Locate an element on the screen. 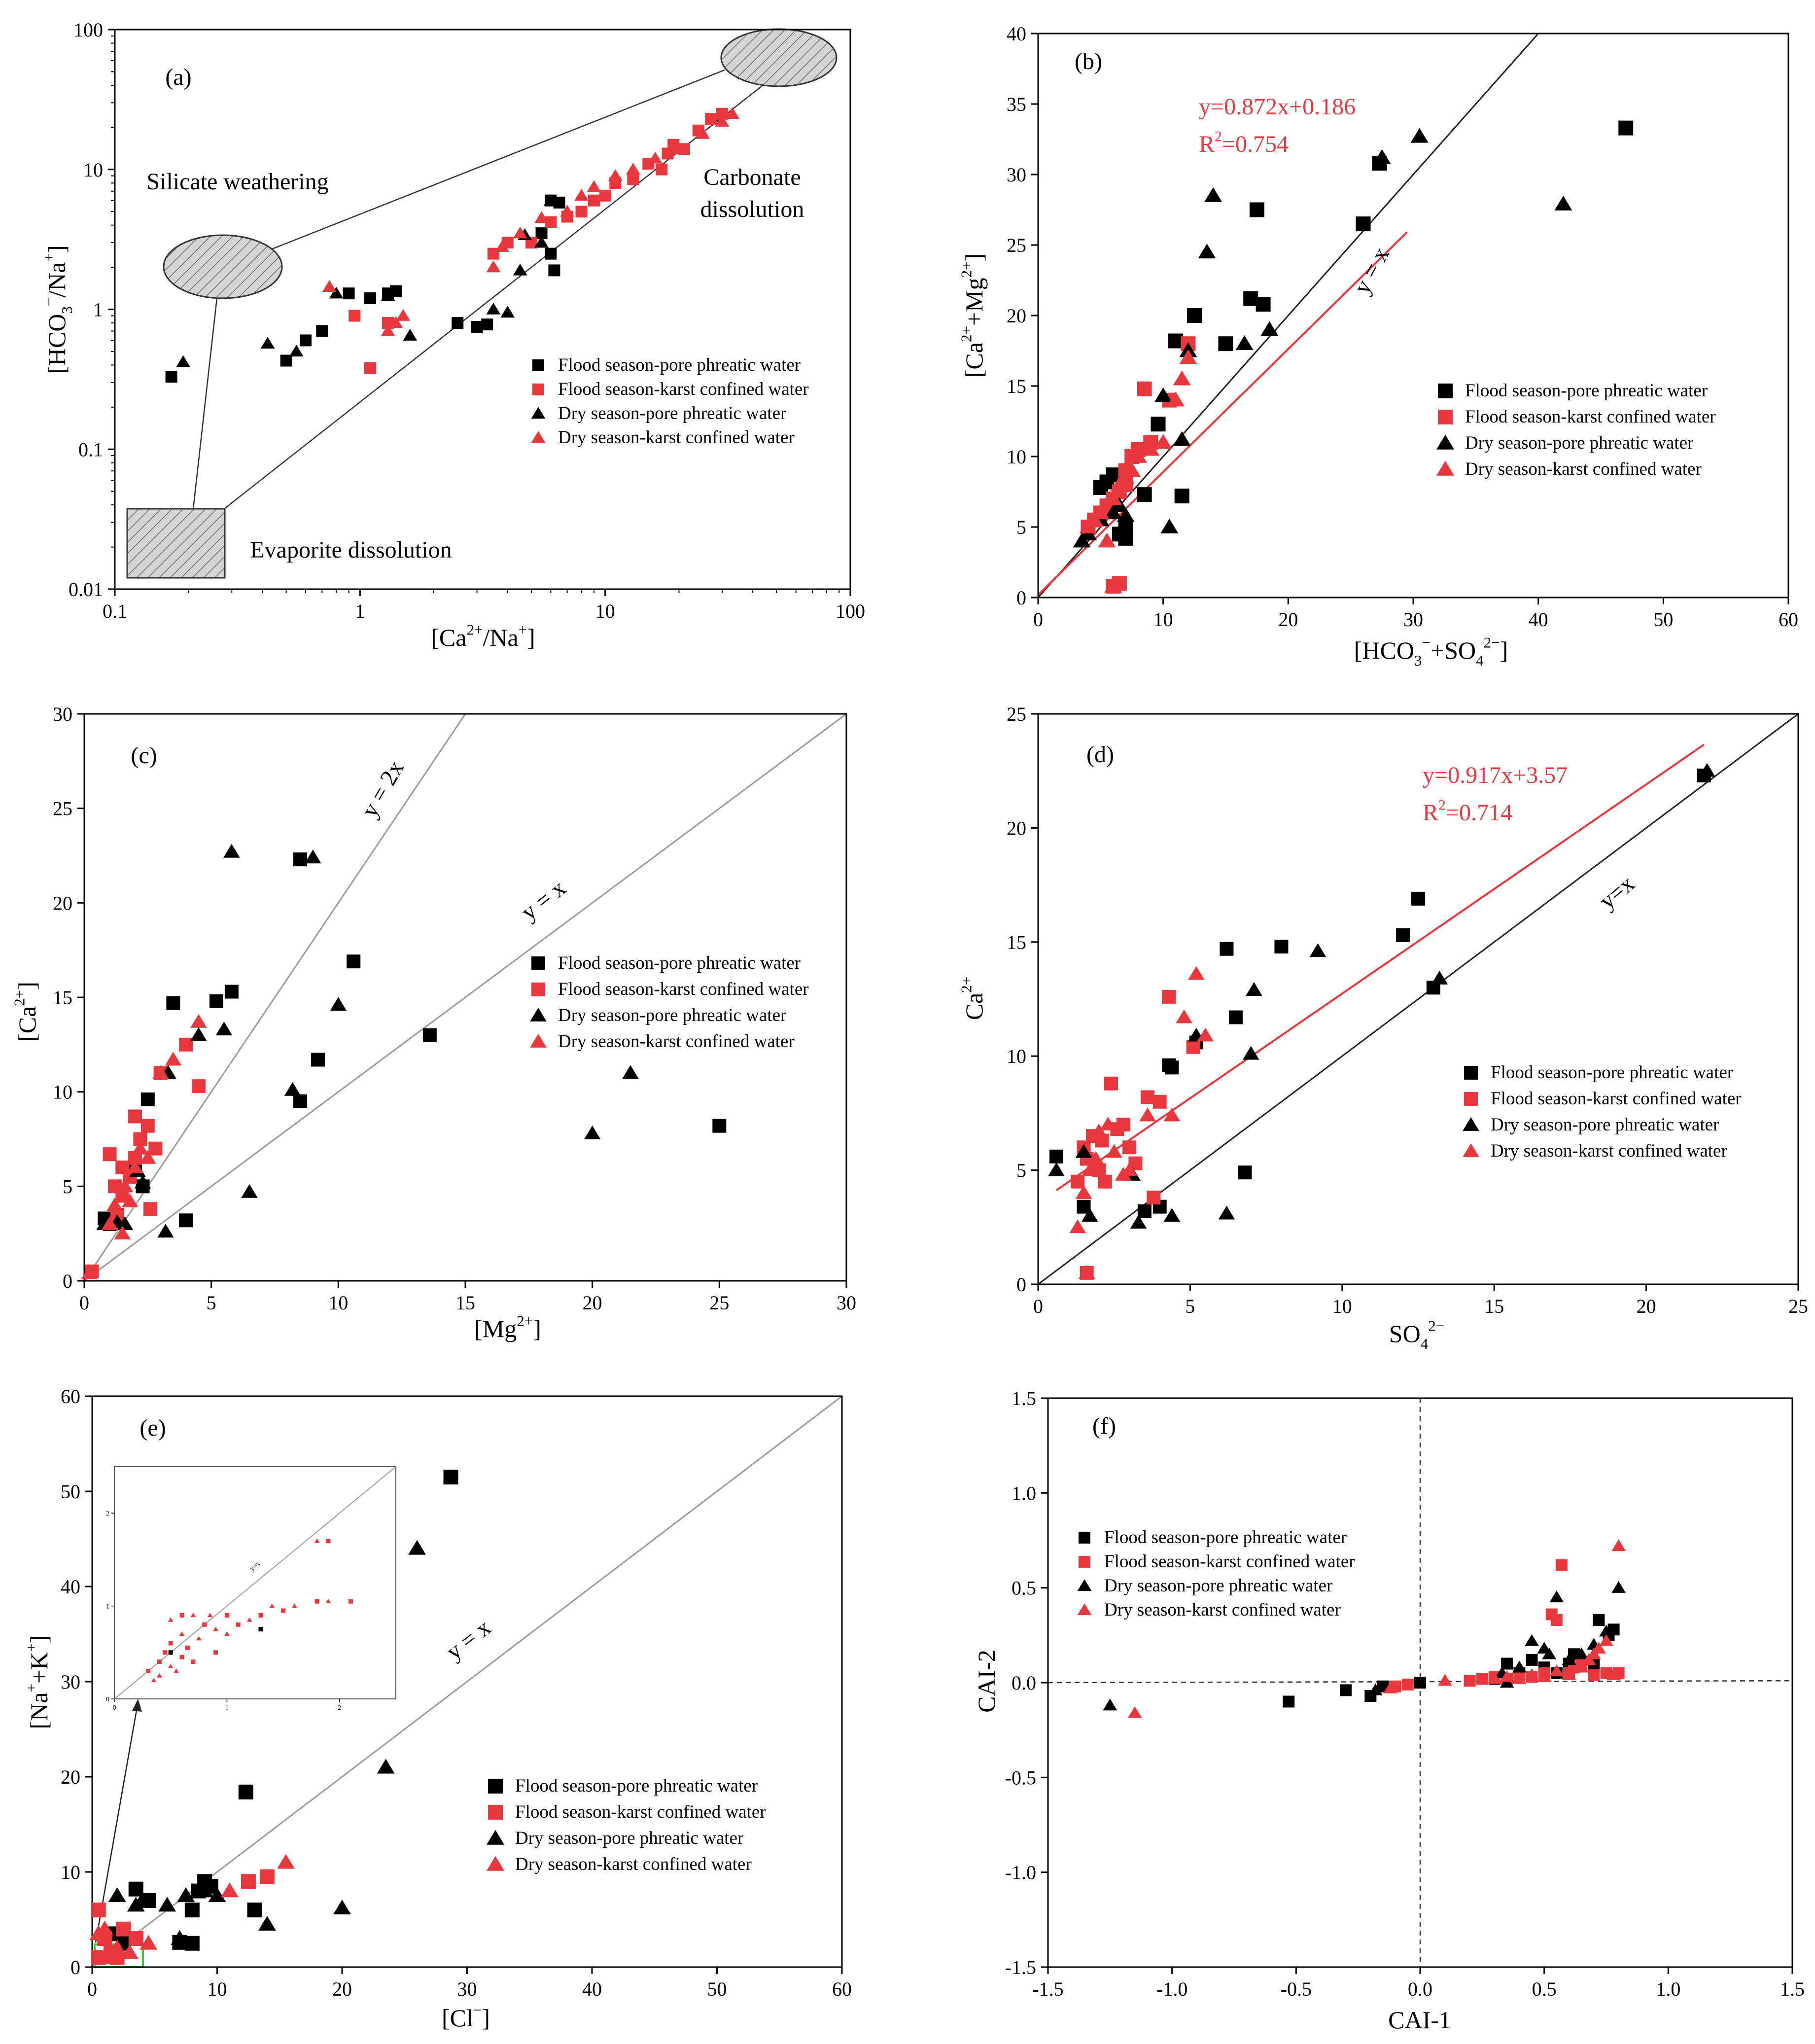 The height and width of the screenshot is (2044, 1815). y-tick-label: 35 is located at coordinates (1016, 104).